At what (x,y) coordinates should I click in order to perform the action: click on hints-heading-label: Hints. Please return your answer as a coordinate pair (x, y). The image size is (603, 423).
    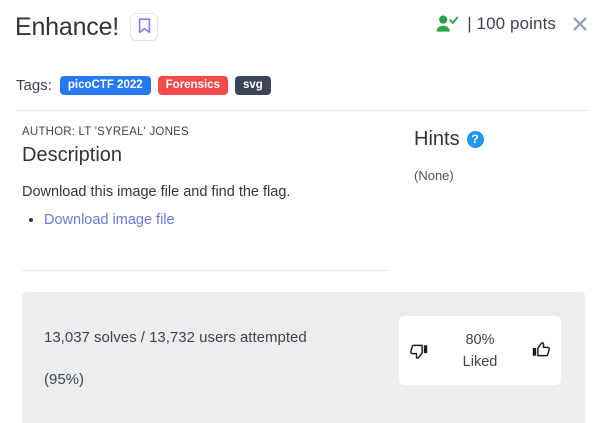
    Looking at the image, I should click on (437, 139).